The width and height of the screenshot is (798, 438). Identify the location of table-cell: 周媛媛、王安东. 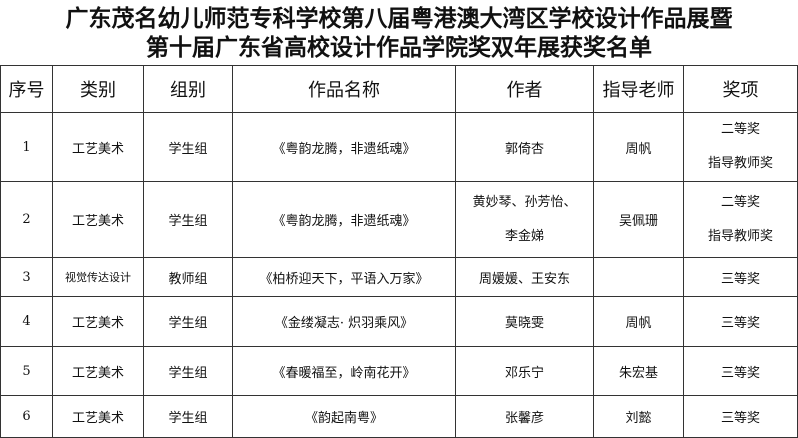
(524, 277).